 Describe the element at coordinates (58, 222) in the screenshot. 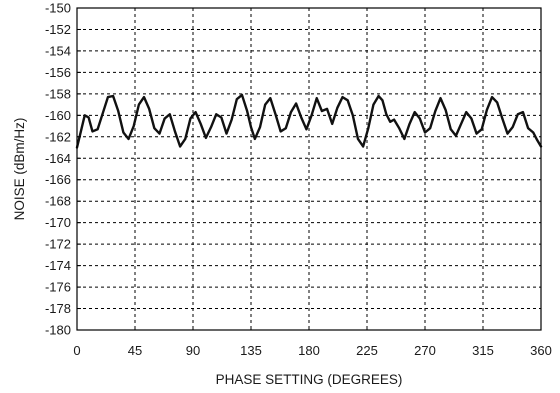

I see `y-tick-label: -170` at that location.